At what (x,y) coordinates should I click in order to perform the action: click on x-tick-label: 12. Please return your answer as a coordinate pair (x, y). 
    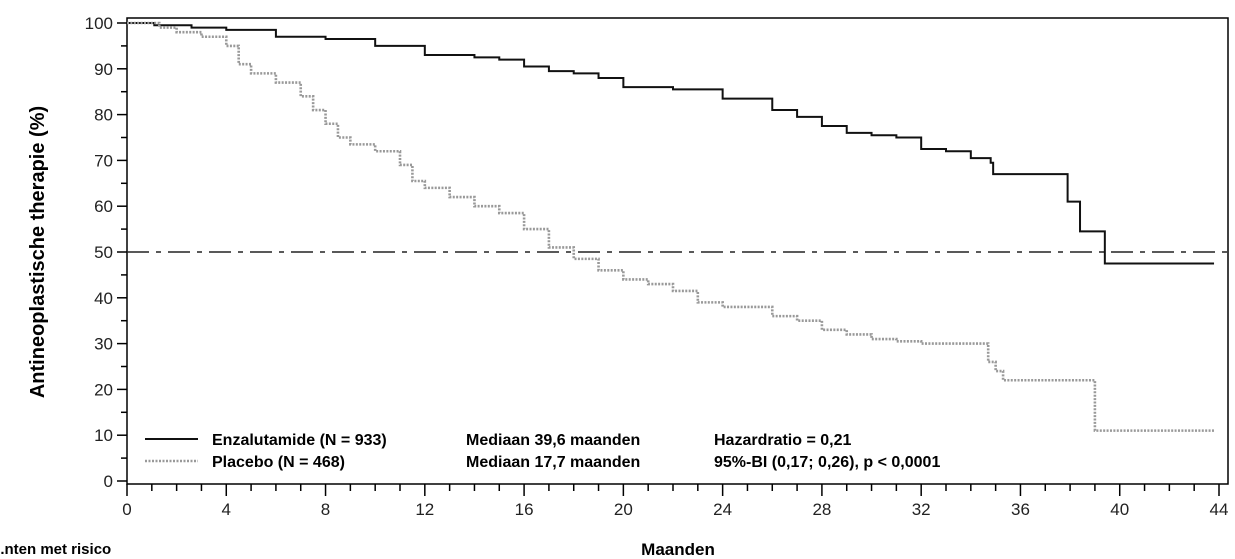
    Looking at the image, I should click on (424, 509).